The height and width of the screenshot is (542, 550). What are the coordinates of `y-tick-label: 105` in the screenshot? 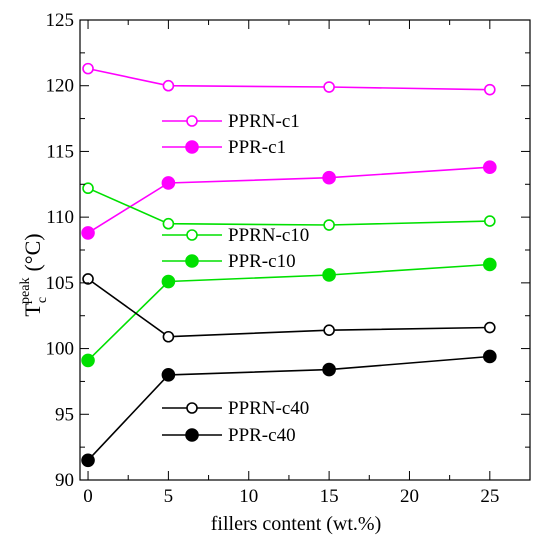 It's located at (60, 283).